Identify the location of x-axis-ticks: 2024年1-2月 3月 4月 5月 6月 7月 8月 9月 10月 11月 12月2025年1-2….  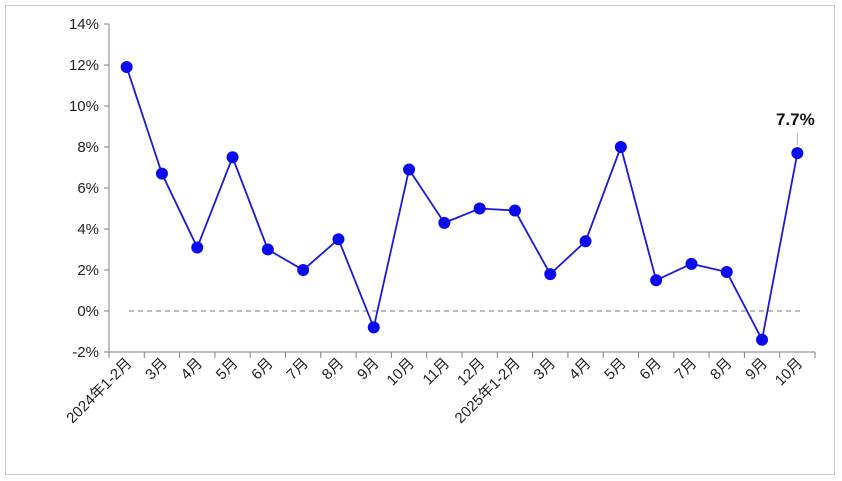
(439, 389).